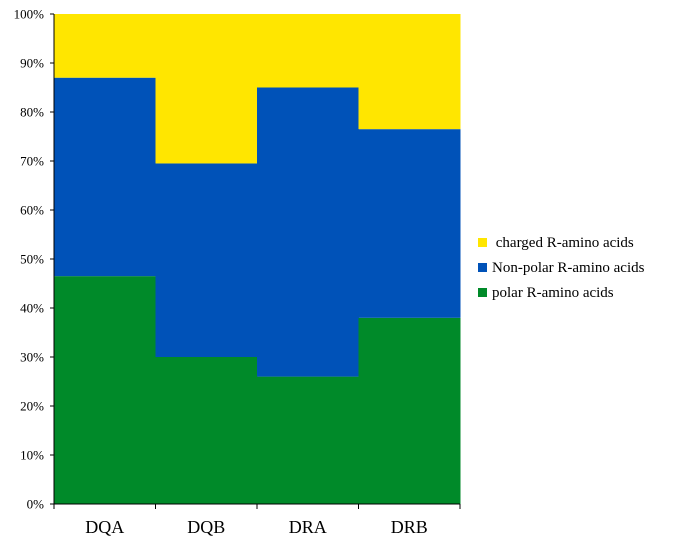 The width and height of the screenshot is (673, 545). Describe the element at coordinates (568, 268) in the screenshot. I see `legend-label: Non-polar R-amino acids` at that location.